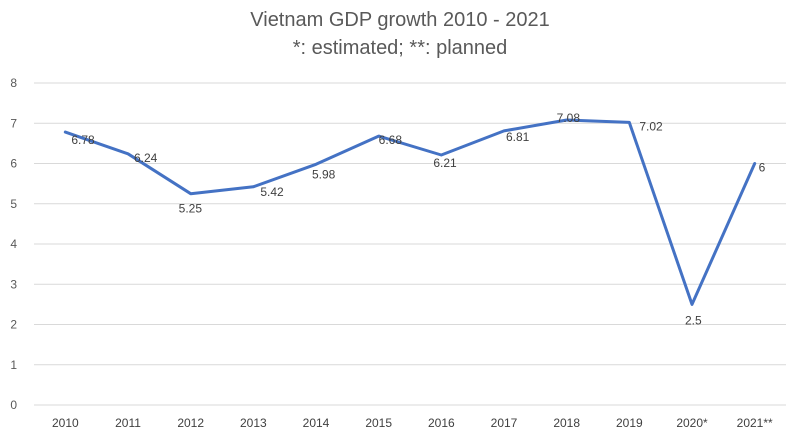  What do you see at coordinates (272, 192) in the screenshot?
I see `data-label: 5.42` at bounding box center [272, 192].